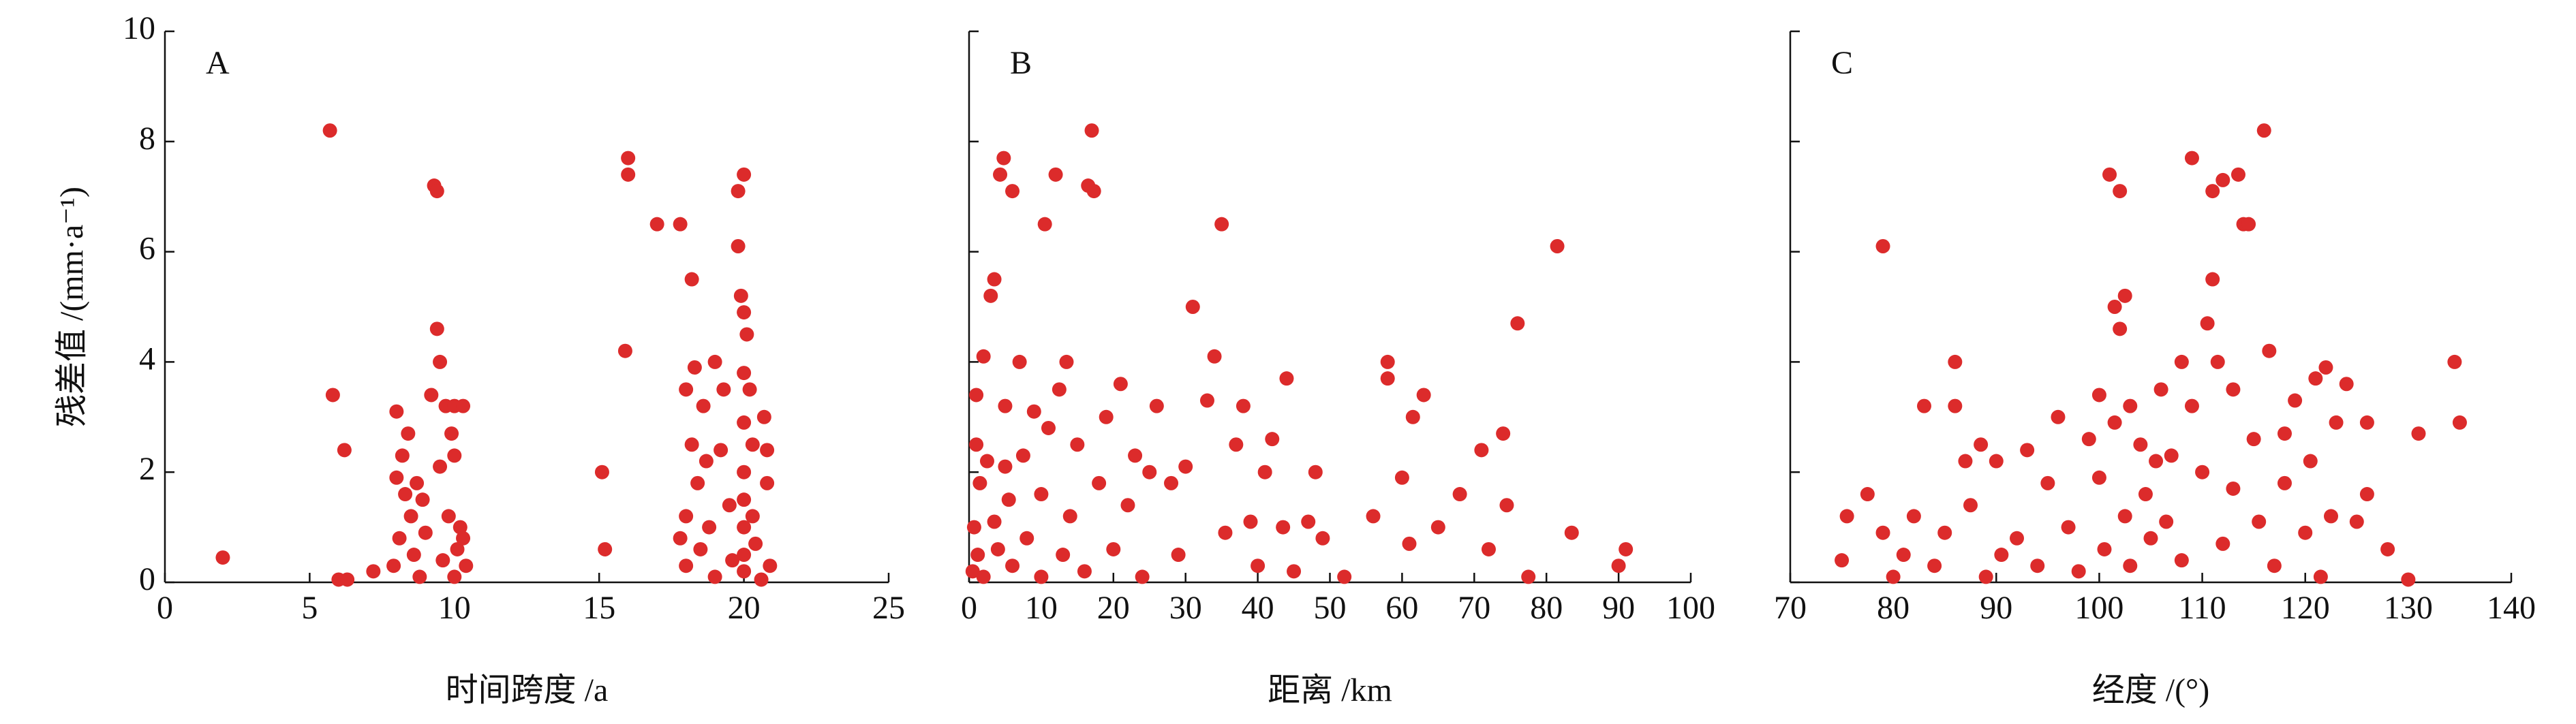 The width and height of the screenshot is (2576, 724). What do you see at coordinates (165, 608) in the screenshot?
I see `x-tick-label: 0` at bounding box center [165, 608].